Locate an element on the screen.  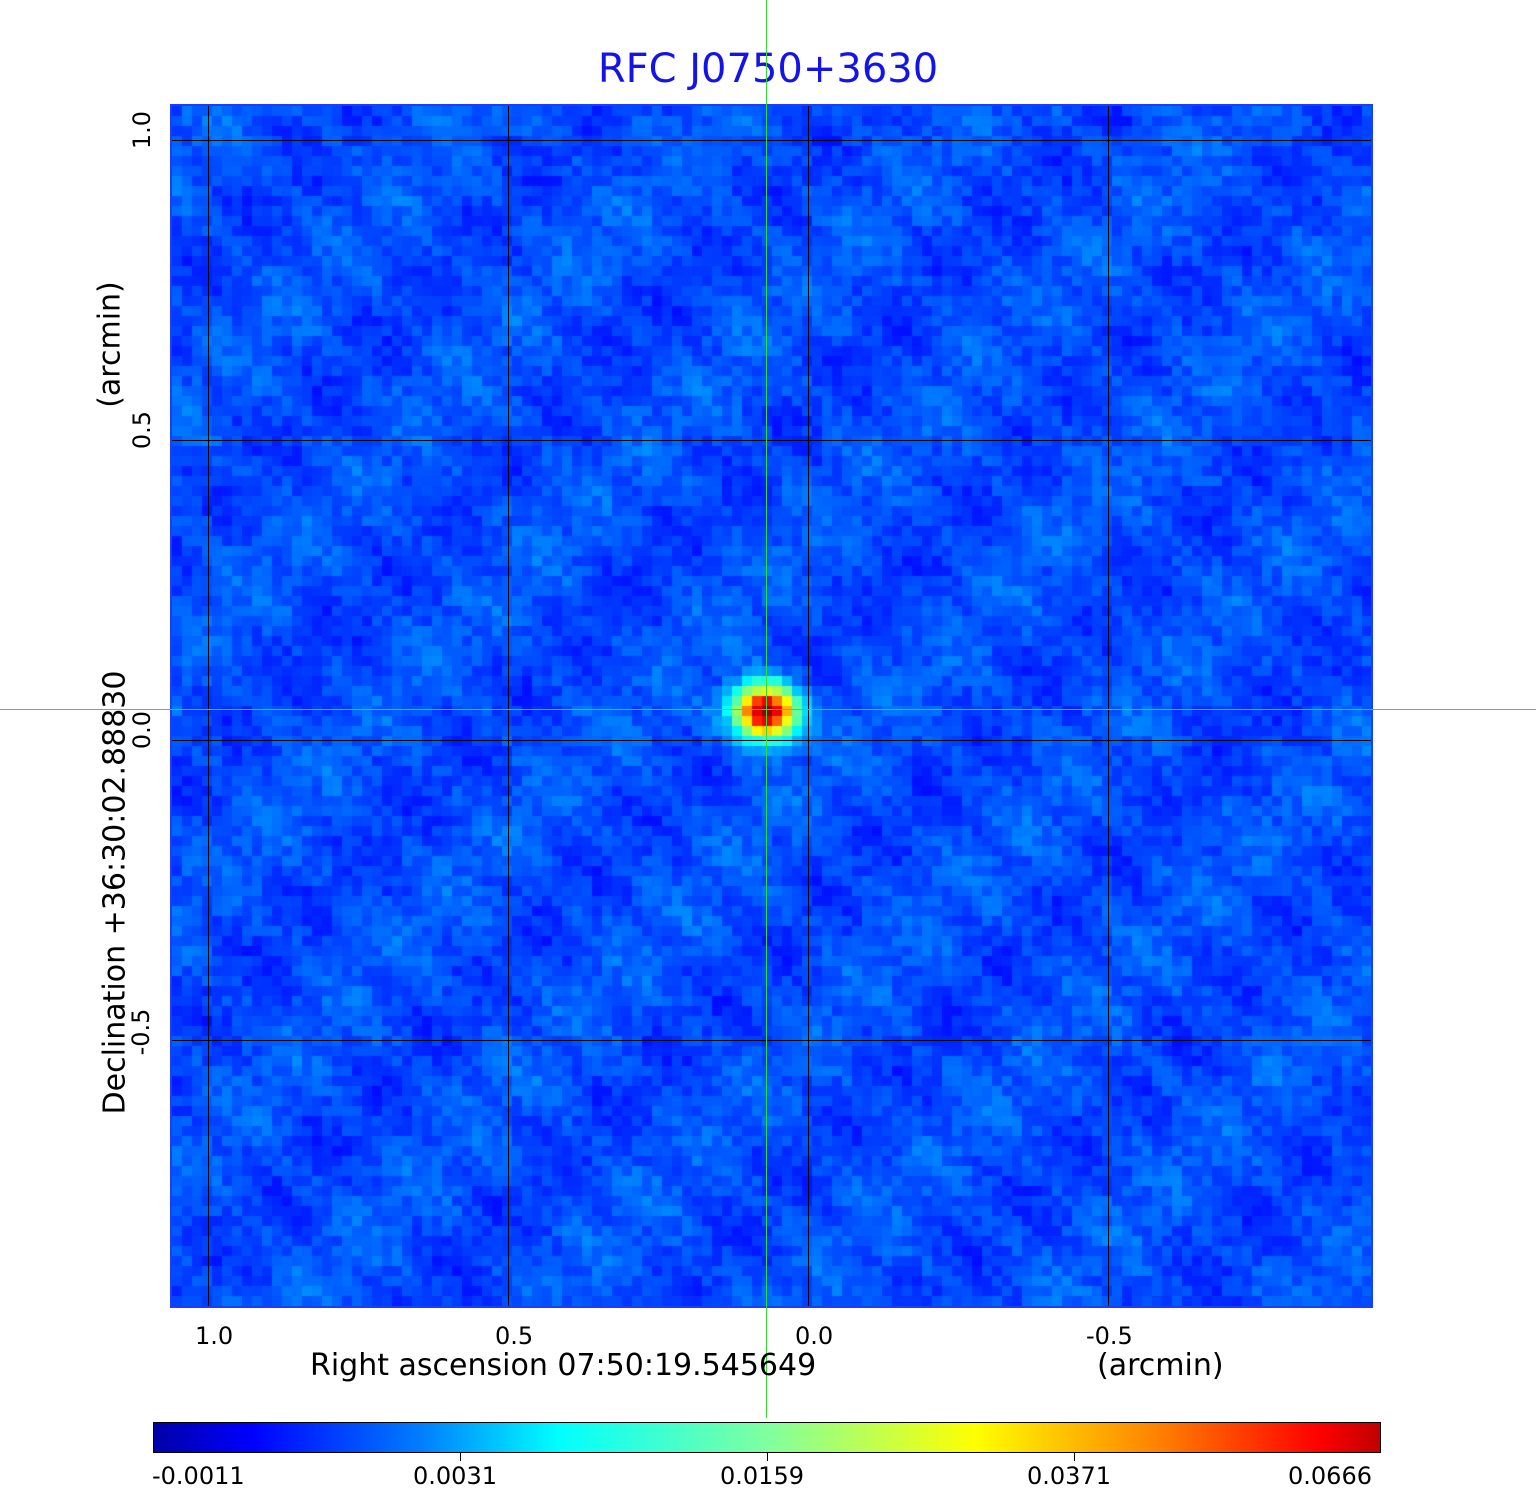
y-axis-label: Declination +36:30:02.88830 is located at coordinates (115, 892).